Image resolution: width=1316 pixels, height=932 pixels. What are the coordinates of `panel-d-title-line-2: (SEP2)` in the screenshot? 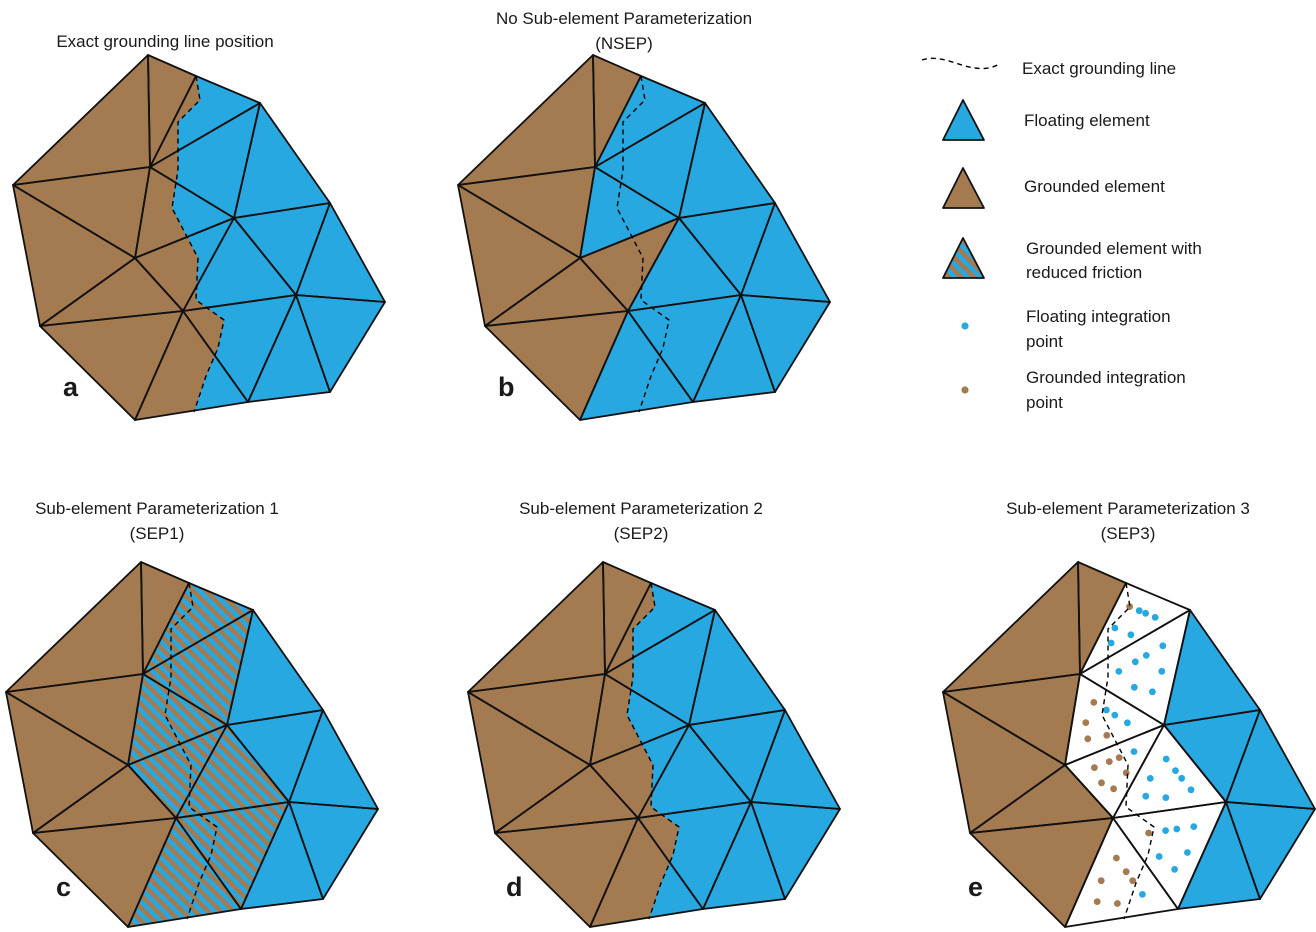 It's located at (641, 533).